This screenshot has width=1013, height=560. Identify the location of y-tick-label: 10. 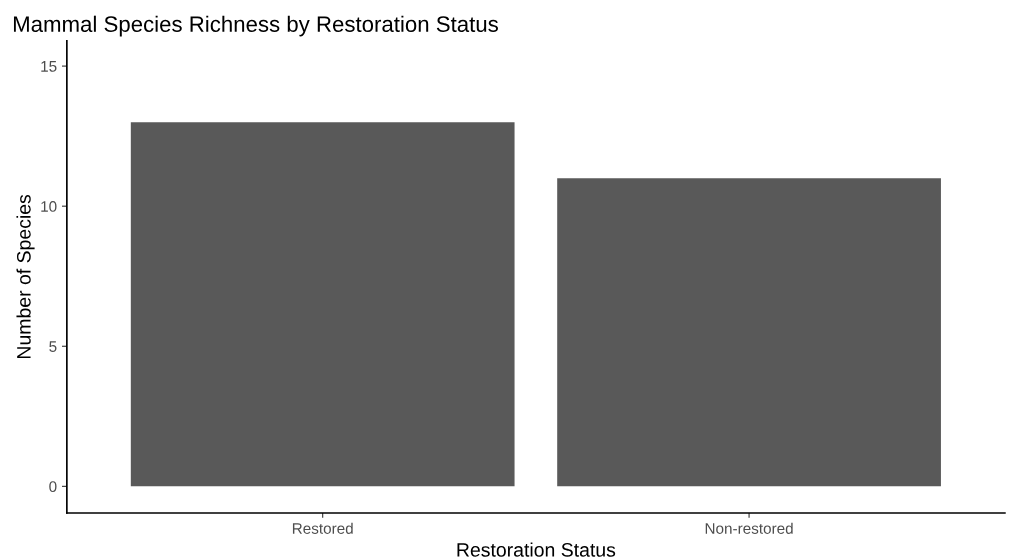
(49, 206).